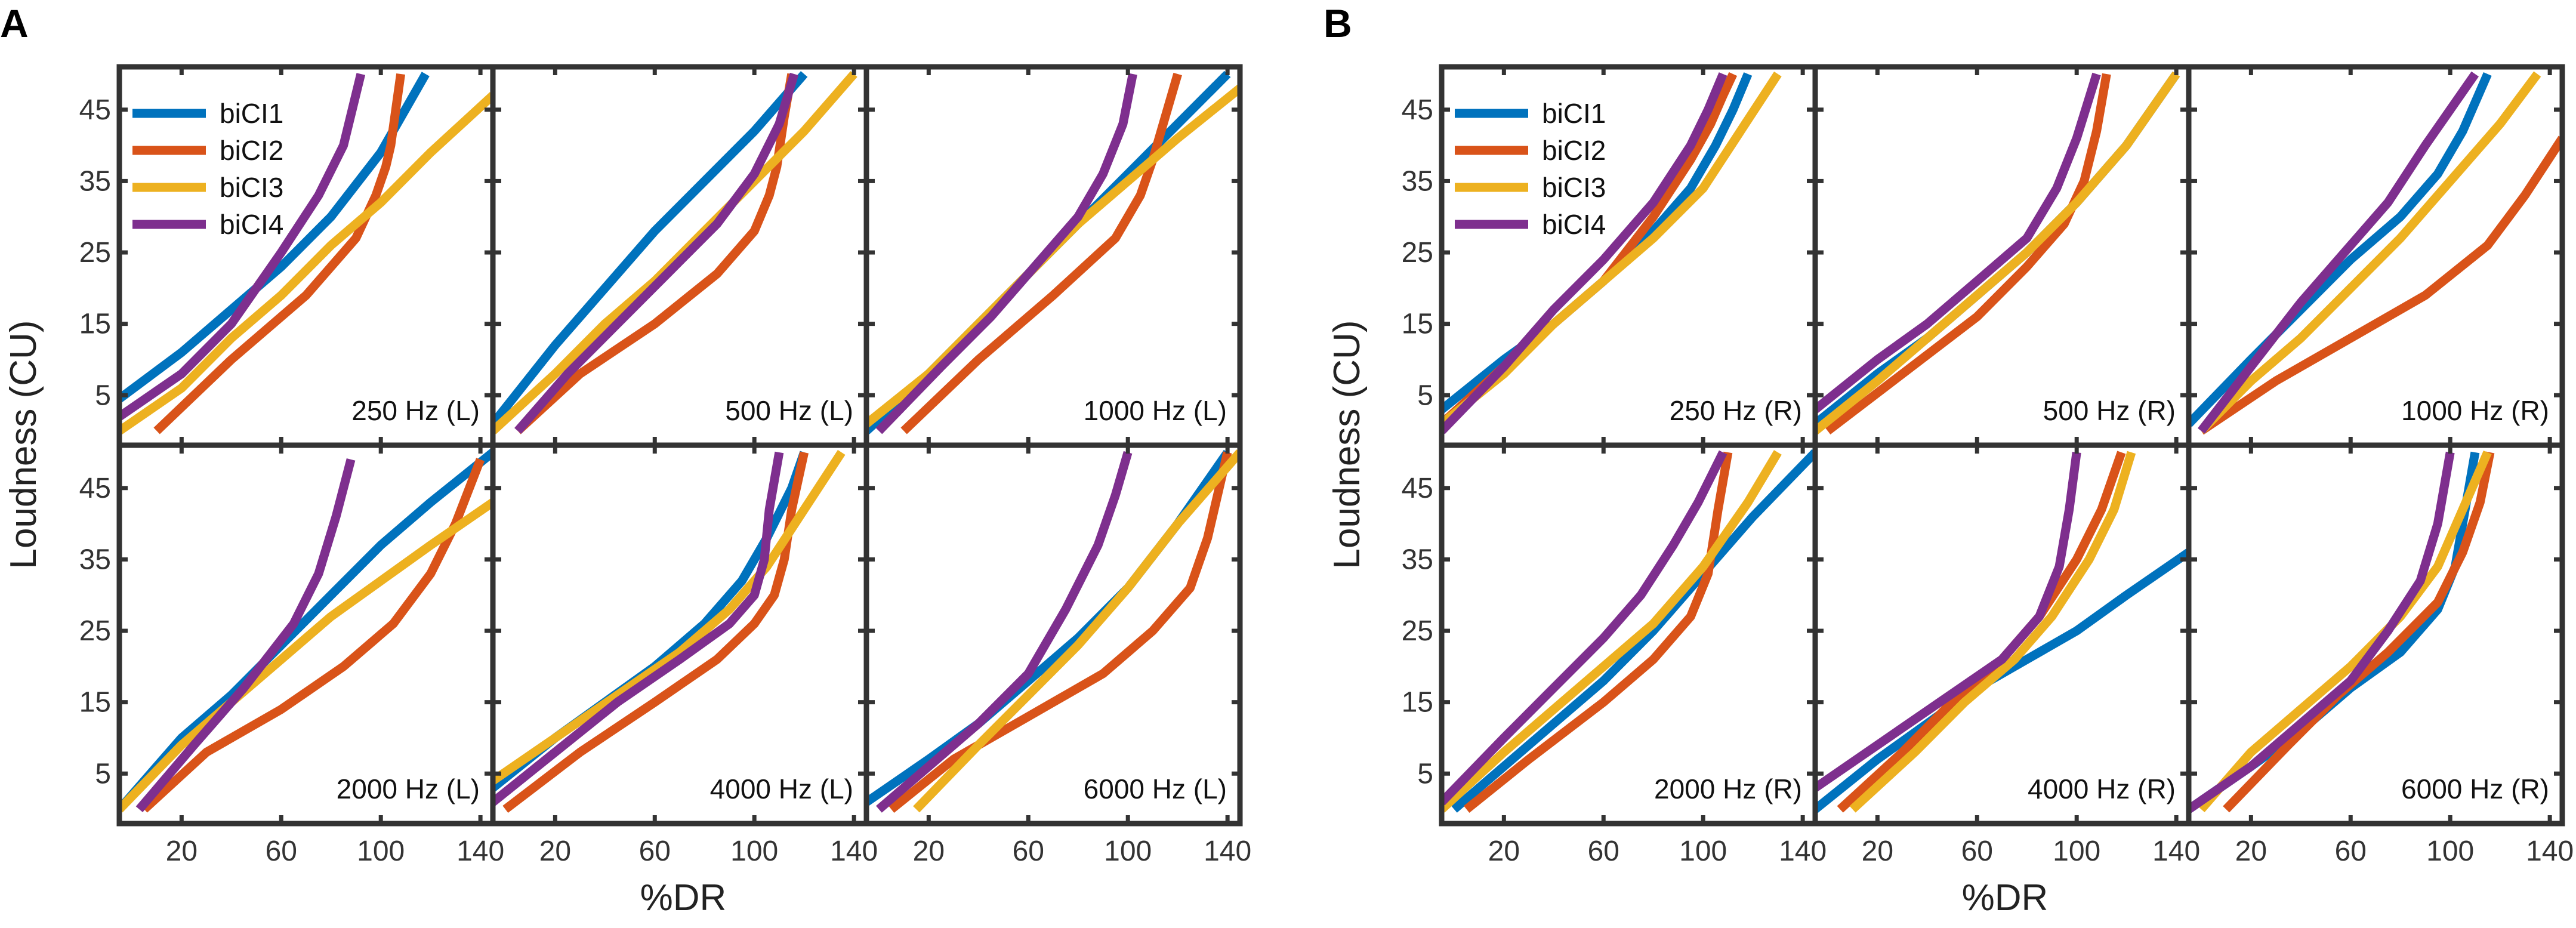  I want to click on subplot-500-hz-r: 500 Hz (R), so click(2002, 256).